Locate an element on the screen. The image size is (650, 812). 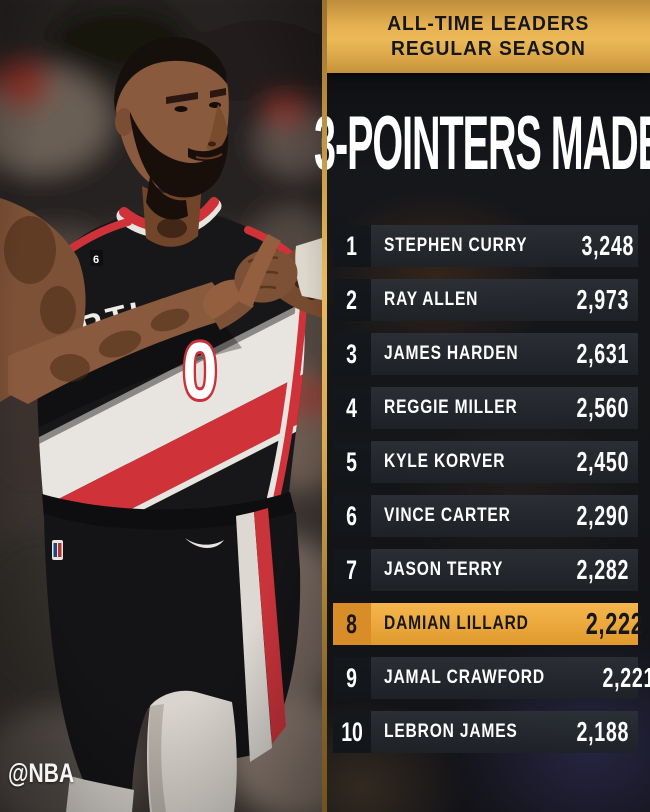
header-banner: ALL-TIME LEADERS REGULAR SEASON is located at coordinates (488, 36).